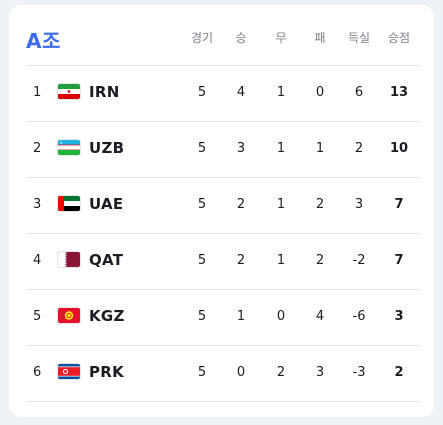 Image resolution: width=443 pixels, height=425 pixels. I want to click on goal-diff-value: -3, so click(359, 372).